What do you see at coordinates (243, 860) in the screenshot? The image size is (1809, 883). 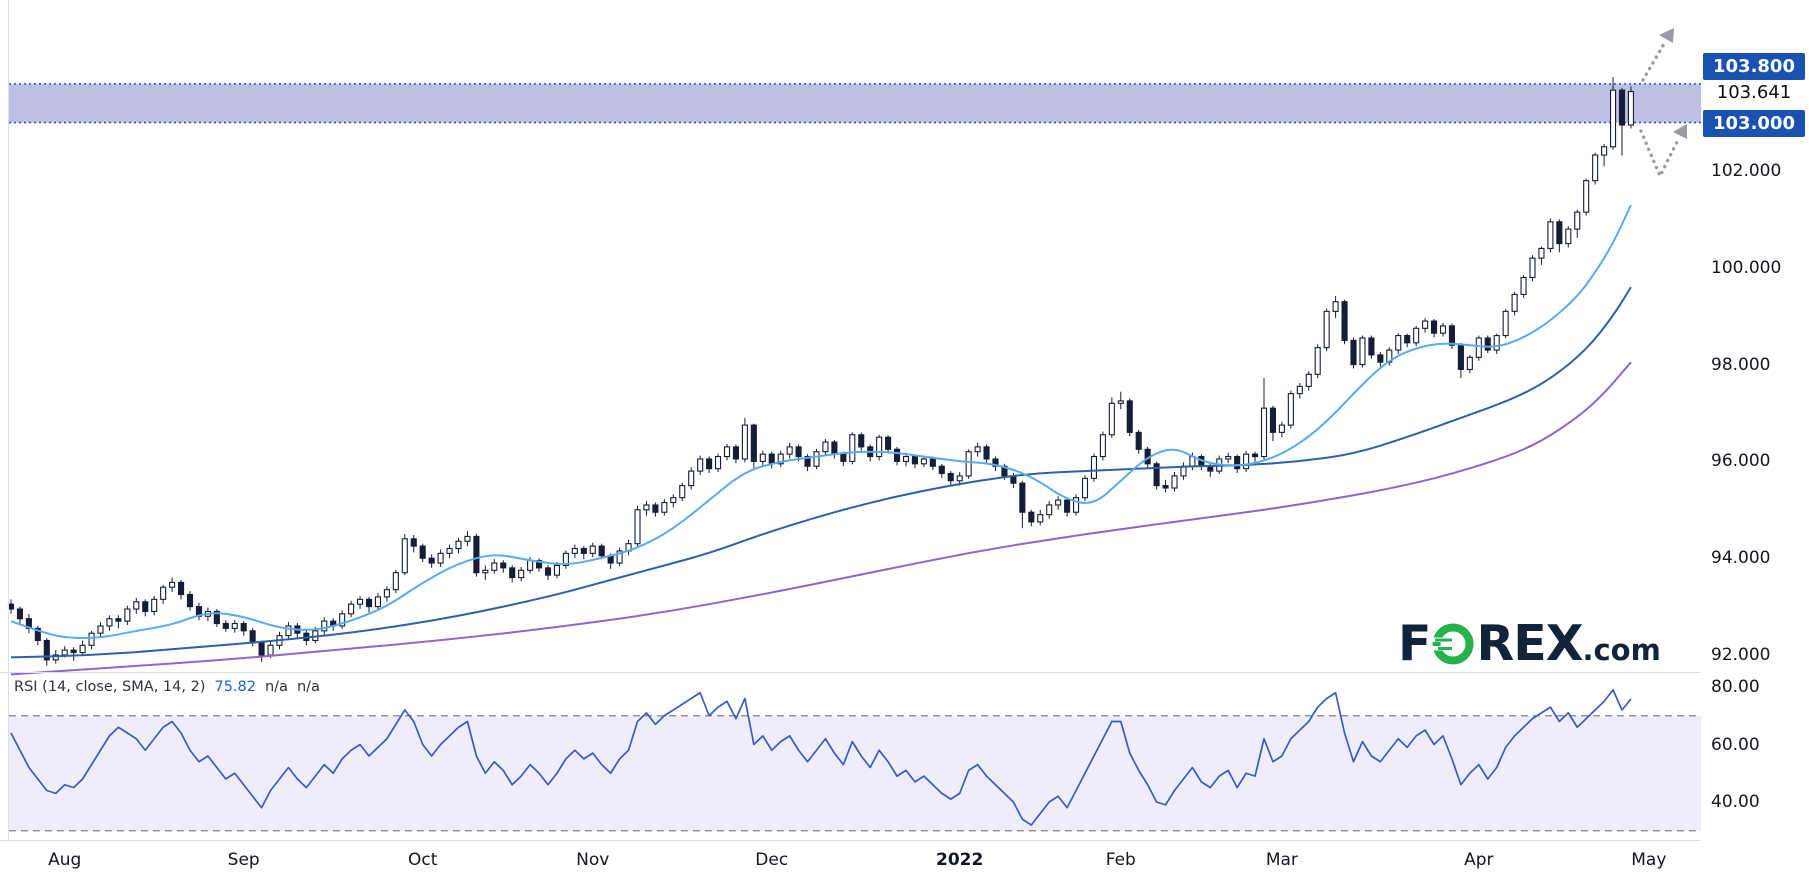 I see `month-label-sep: Sep` at bounding box center [243, 860].